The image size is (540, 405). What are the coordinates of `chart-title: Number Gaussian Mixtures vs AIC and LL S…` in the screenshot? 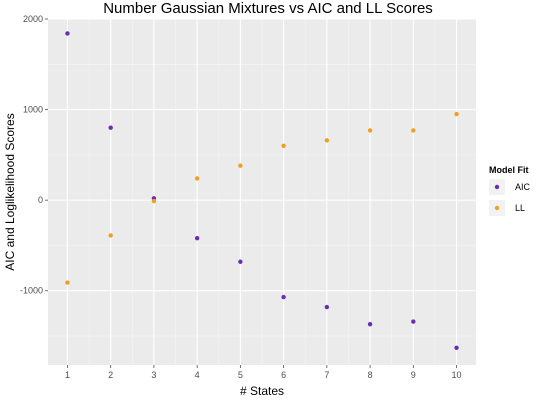 It's located at (268, 8).